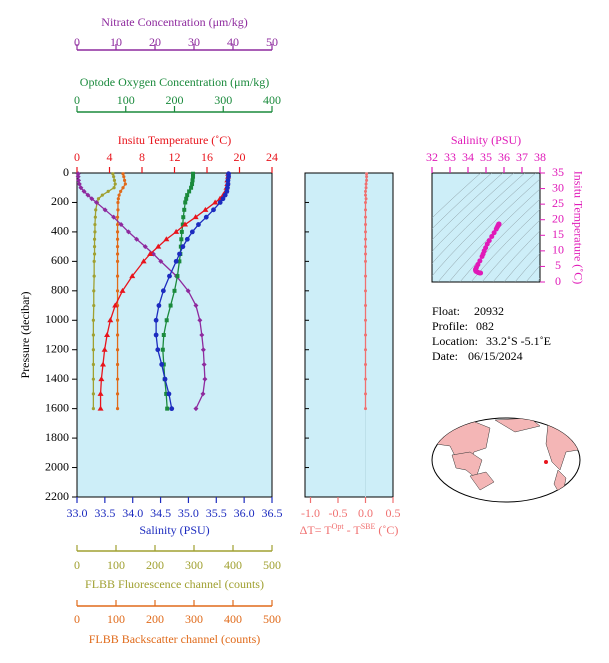 This screenshot has width=609, height=663. Describe the element at coordinates (216, 513) in the screenshot. I see `x-tick-label: 35.5` at that location.